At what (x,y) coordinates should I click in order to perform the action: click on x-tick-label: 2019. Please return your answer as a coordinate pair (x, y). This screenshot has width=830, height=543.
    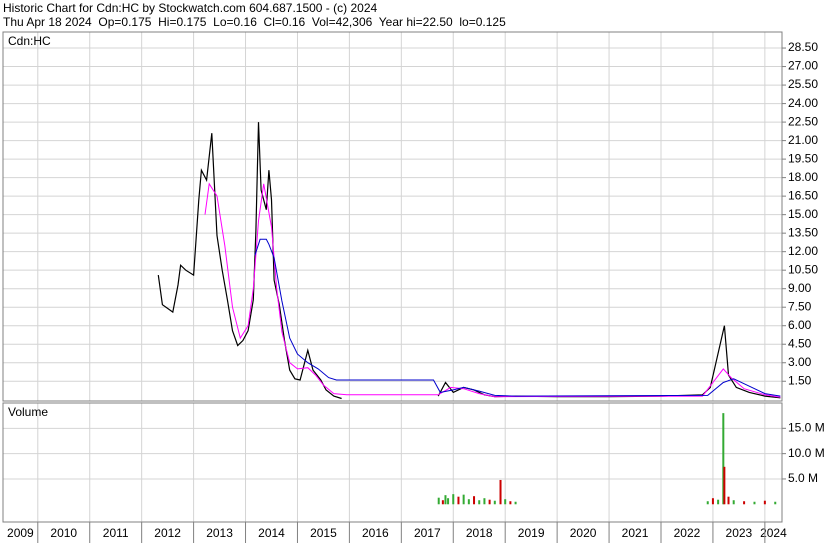
    Looking at the image, I should click on (531, 533).